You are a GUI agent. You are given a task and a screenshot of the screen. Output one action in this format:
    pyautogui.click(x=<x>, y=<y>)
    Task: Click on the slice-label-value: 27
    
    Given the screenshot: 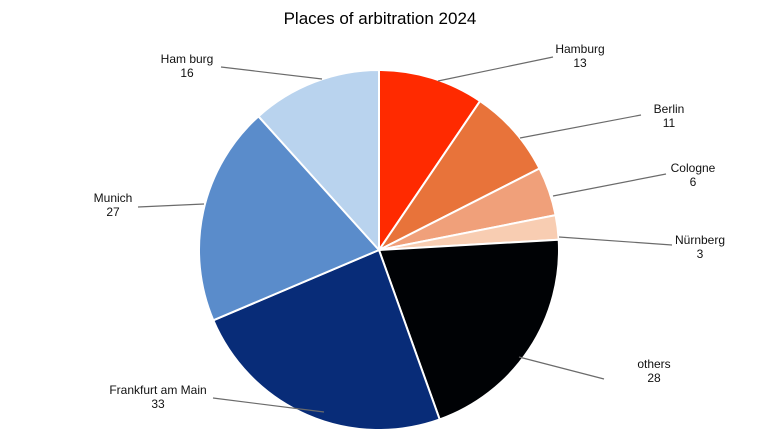 What is the action you would take?
    pyautogui.click(x=113, y=212)
    